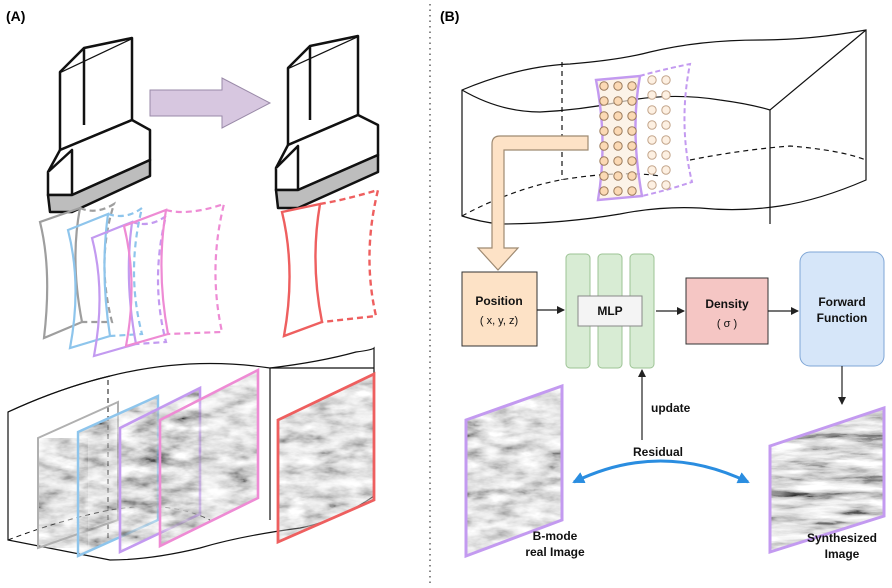 This screenshot has height=588, width=892. I want to click on ultrasound-probe-right, so click(327, 122).